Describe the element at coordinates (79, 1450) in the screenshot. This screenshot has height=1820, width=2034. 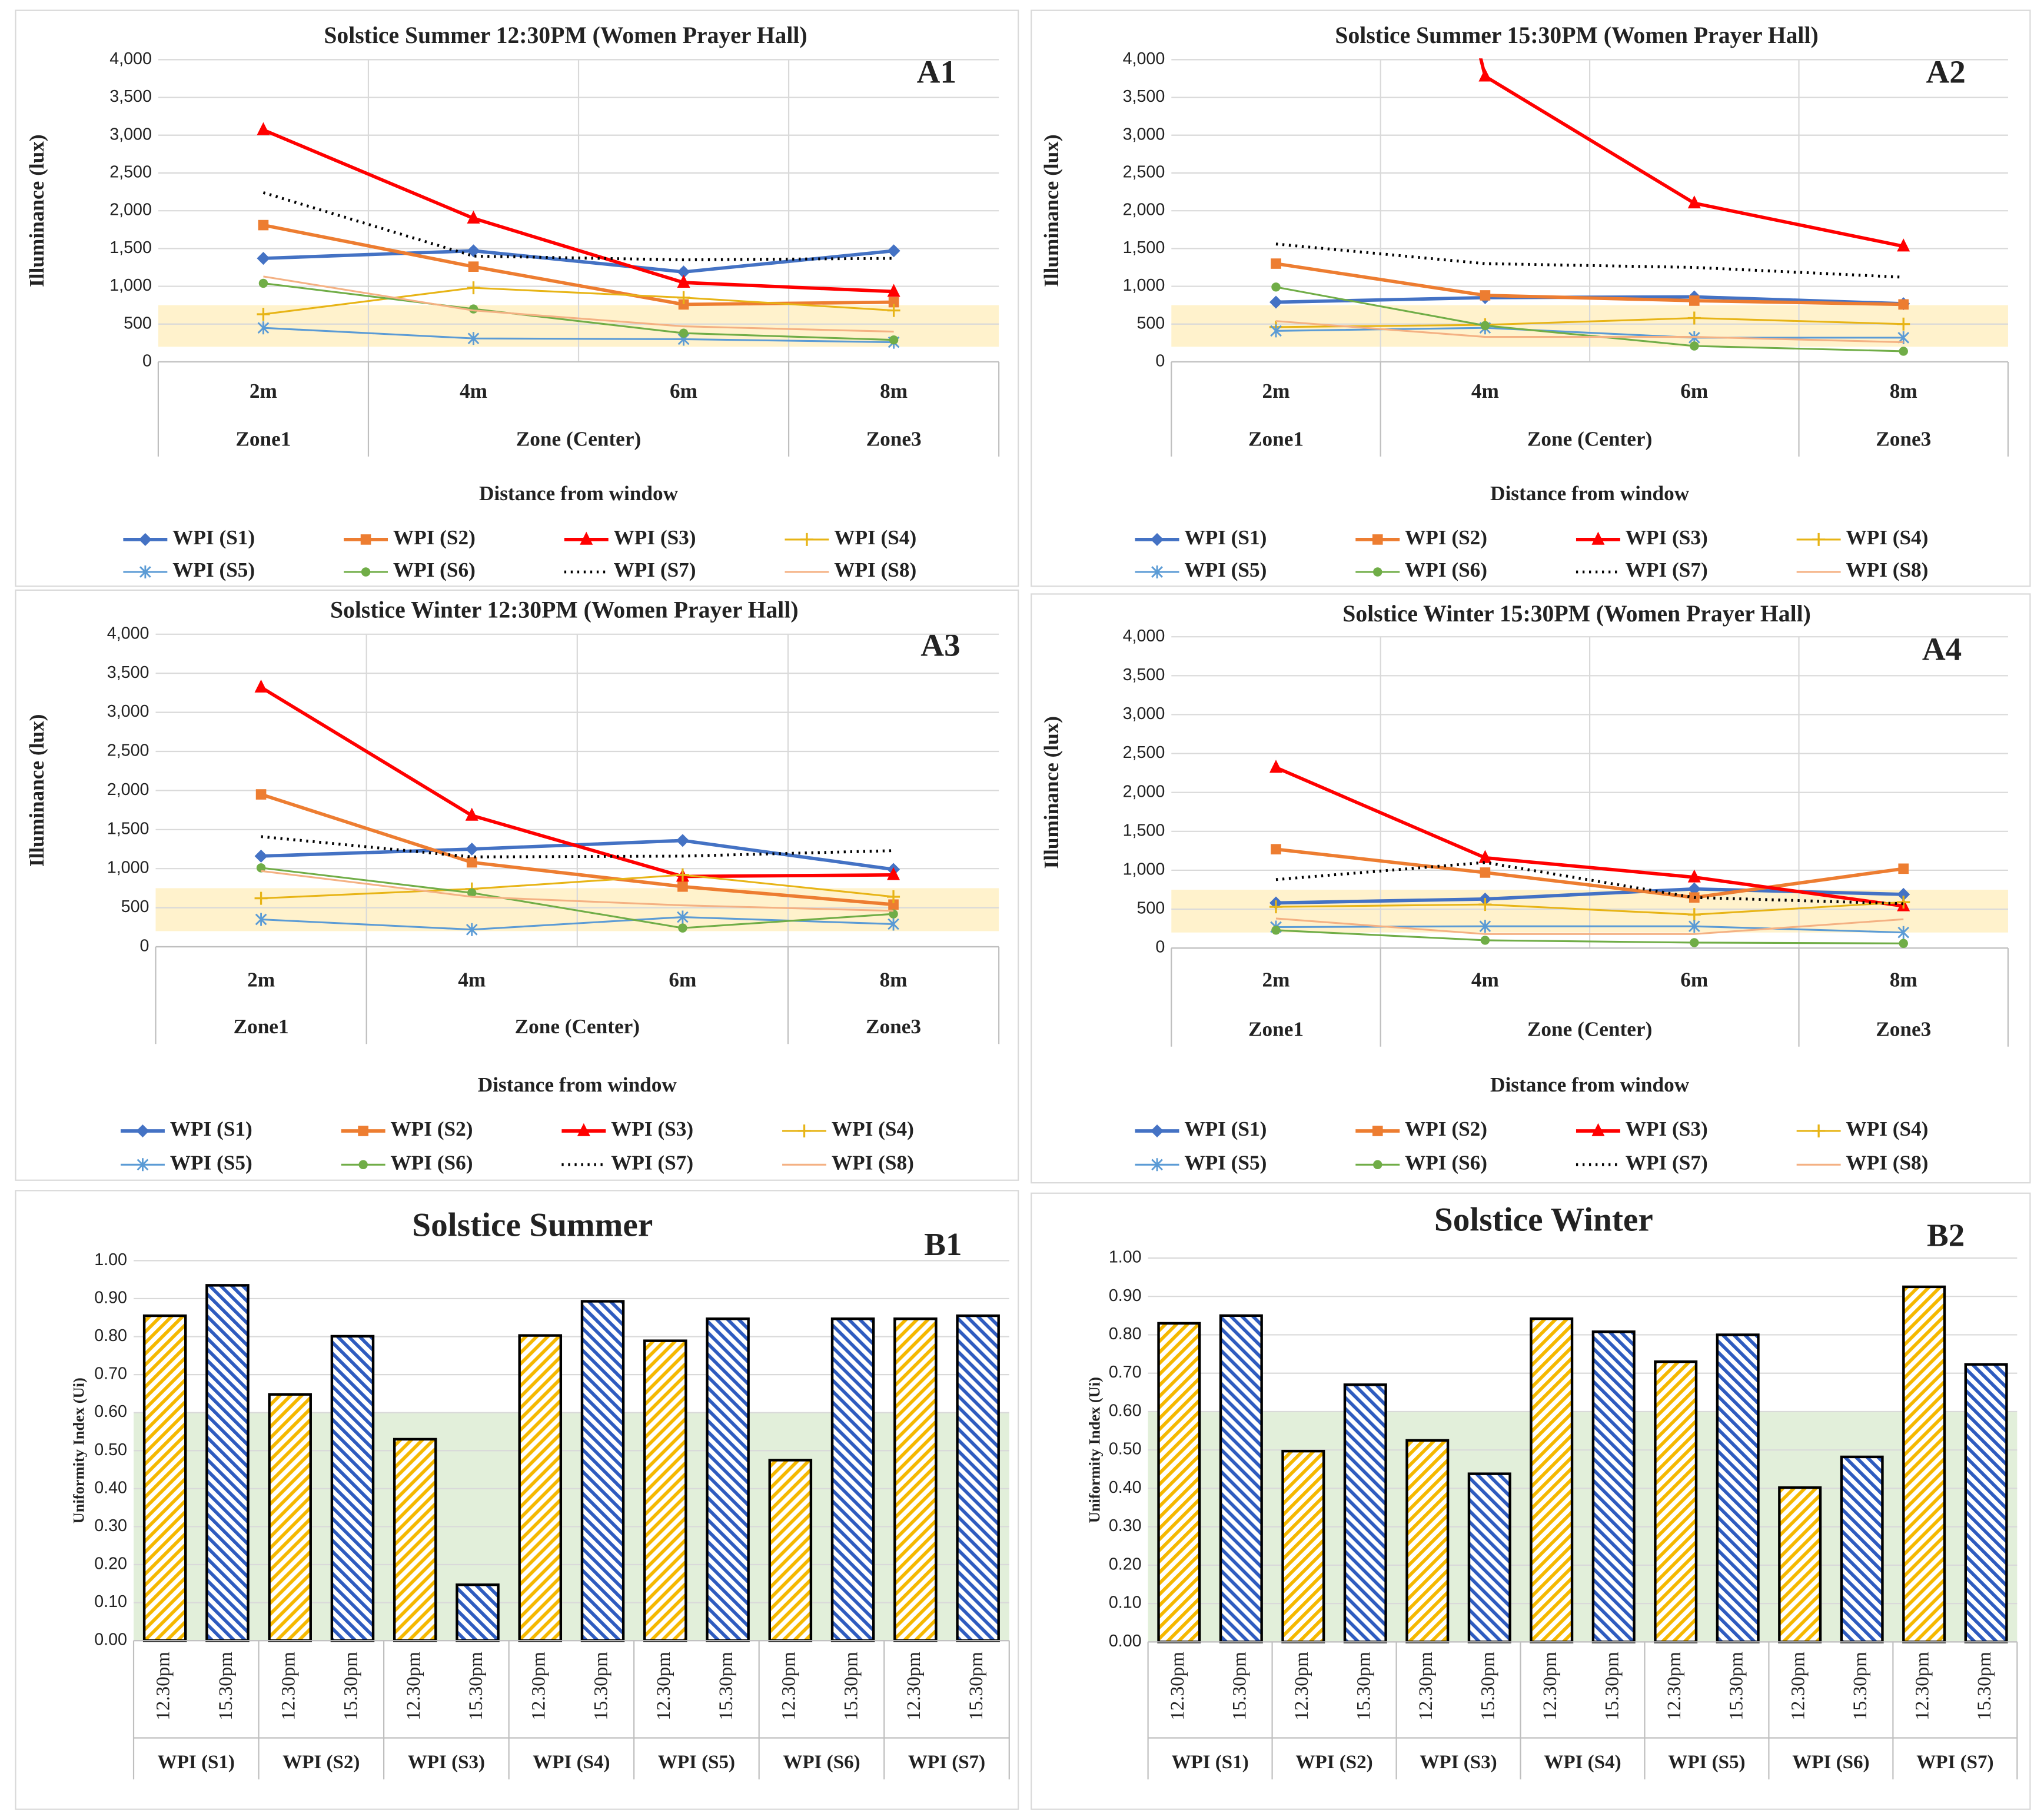
I see `y-axis-title: Uniformity Index (Ui)` at that location.